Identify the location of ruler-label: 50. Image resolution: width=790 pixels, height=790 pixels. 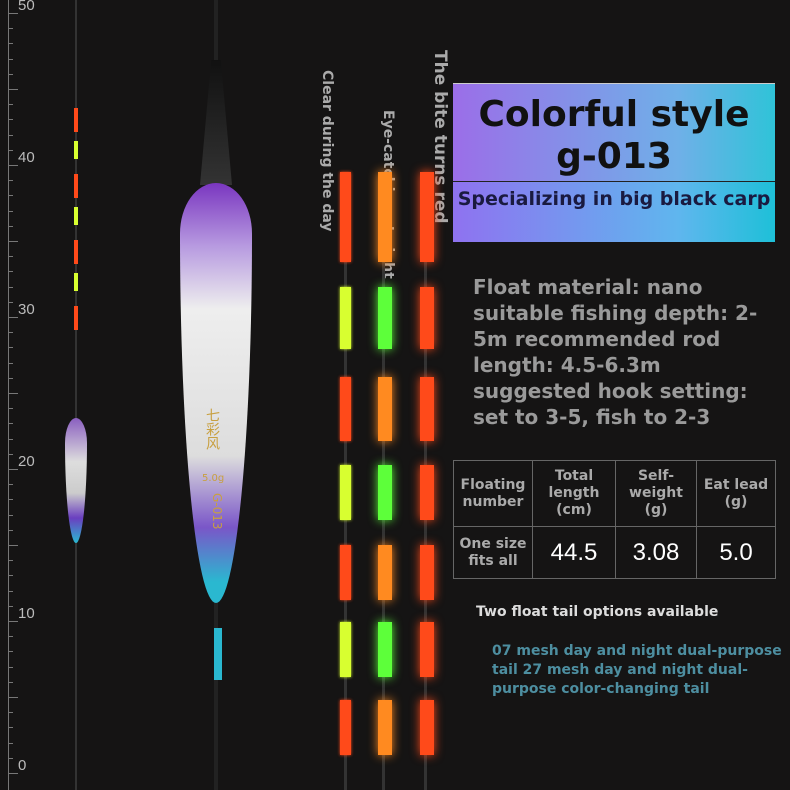
(26, 7).